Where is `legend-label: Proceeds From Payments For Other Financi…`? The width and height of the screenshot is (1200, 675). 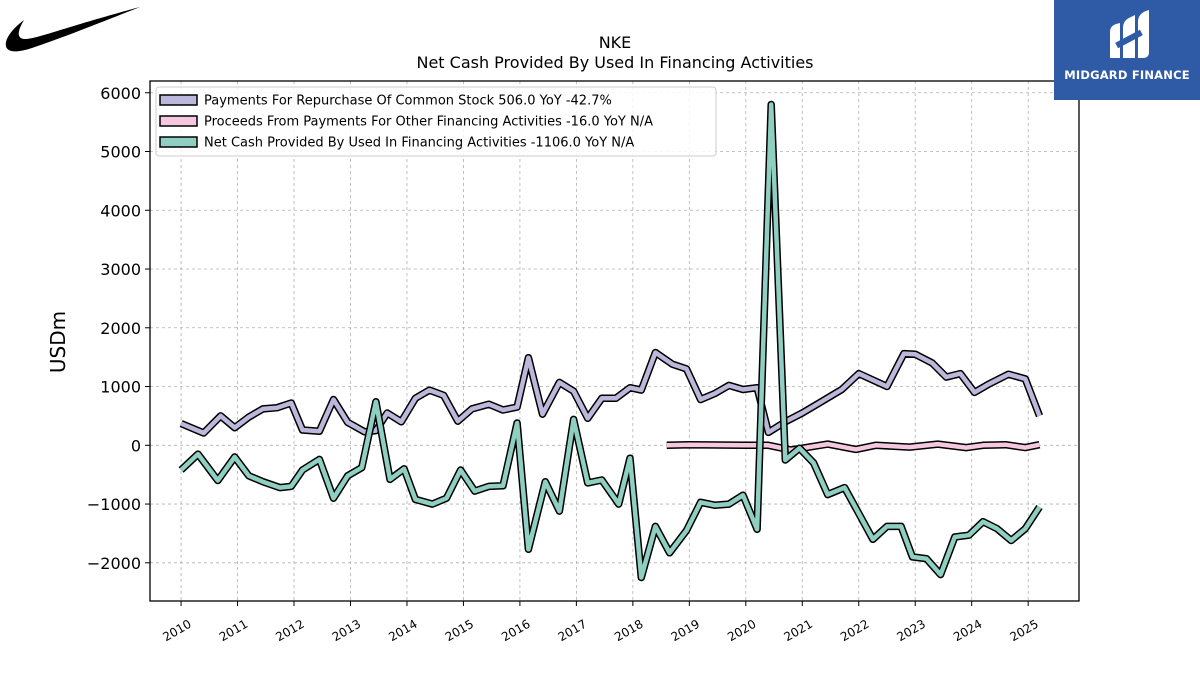 legend-label: Proceeds From Payments For Other Financi… is located at coordinates (428, 122).